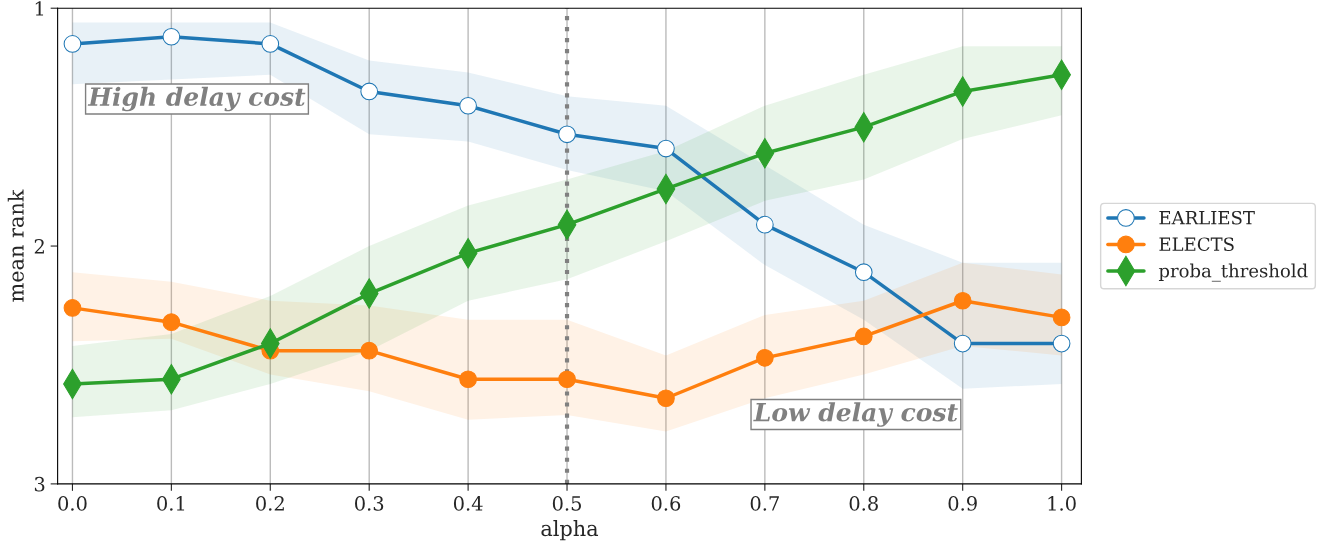 The width and height of the screenshot is (1340, 548). What do you see at coordinates (15, 245) in the screenshot?
I see `y-axis-title: mean rank` at bounding box center [15, 245].